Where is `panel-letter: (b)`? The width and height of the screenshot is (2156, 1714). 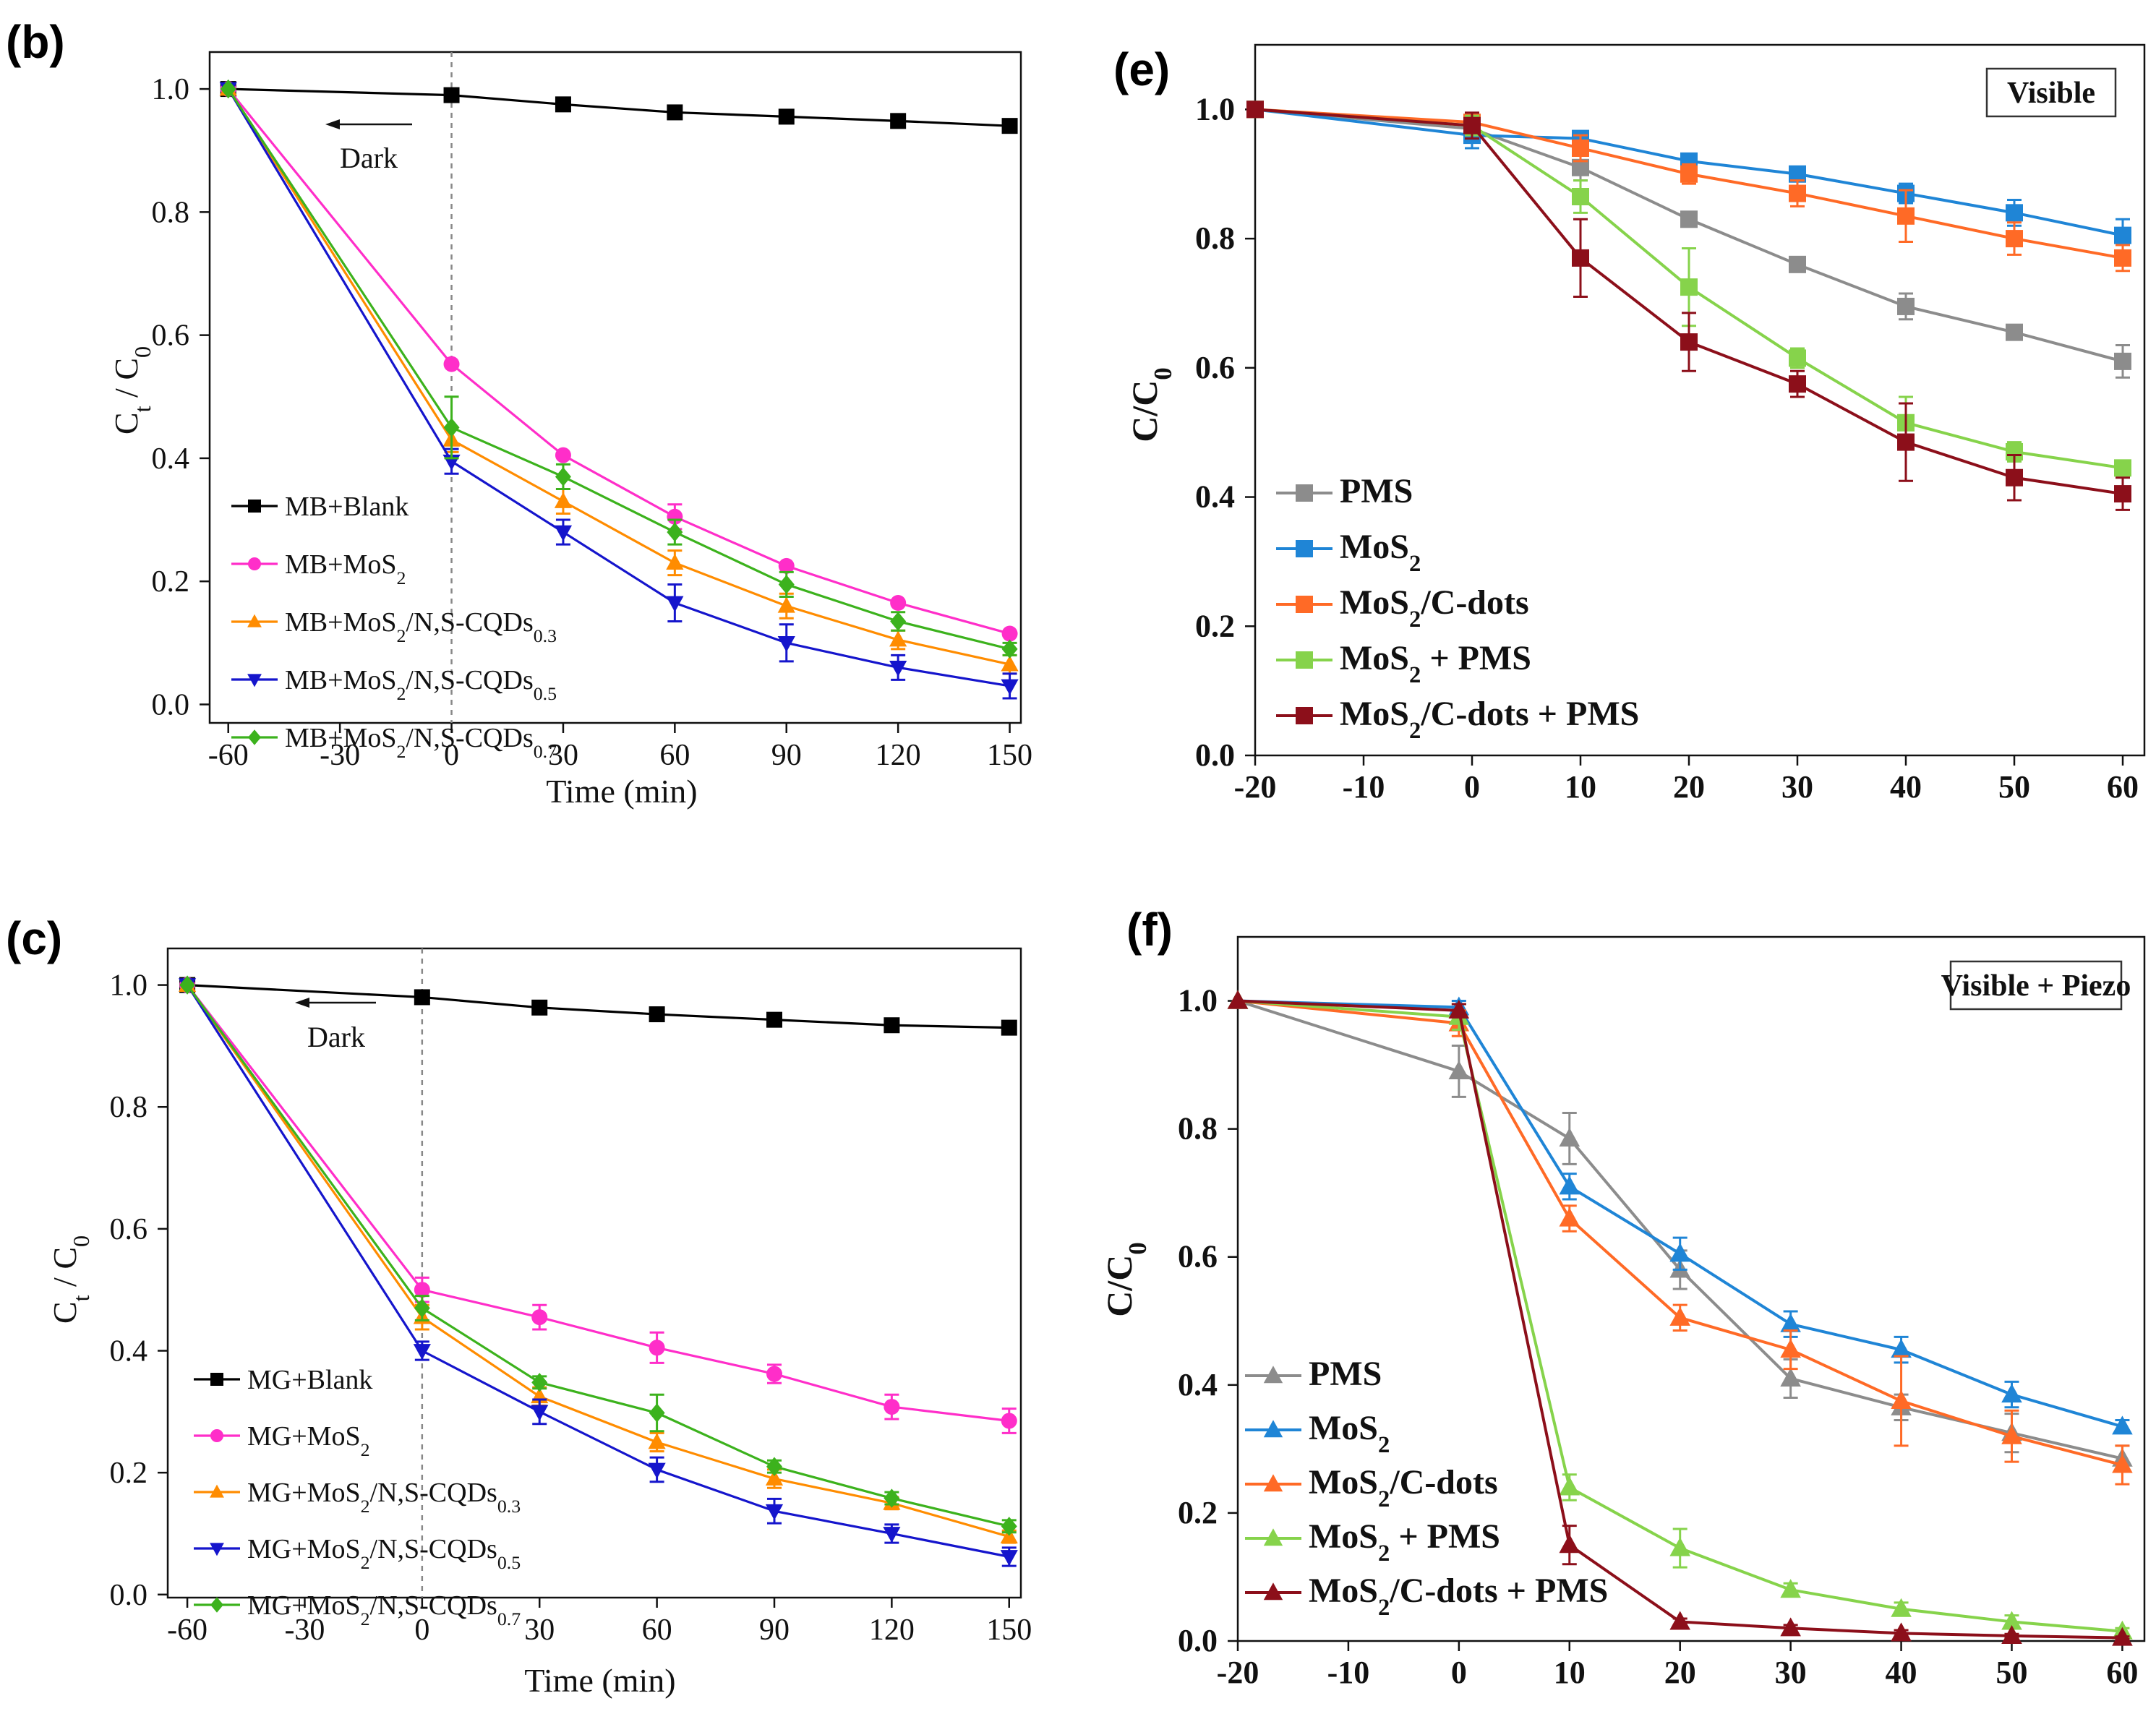 panel-letter: (b) is located at coordinates (35, 42).